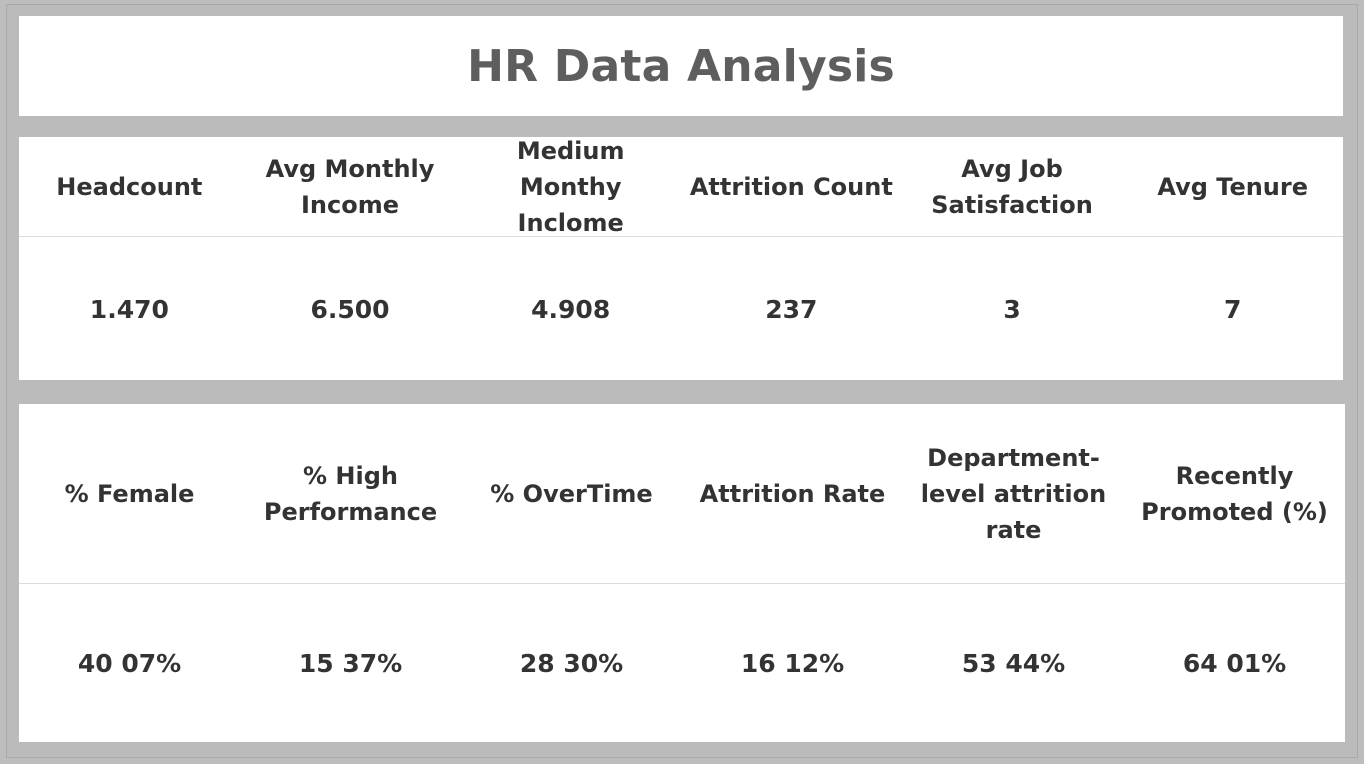 Image resolution: width=1364 pixels, height=764 pixels. What do you see at coordinates (129, 663) in the screenshot?
I see `kpi-value-percent-female: 40 07%` at bounding box center [129, 663].